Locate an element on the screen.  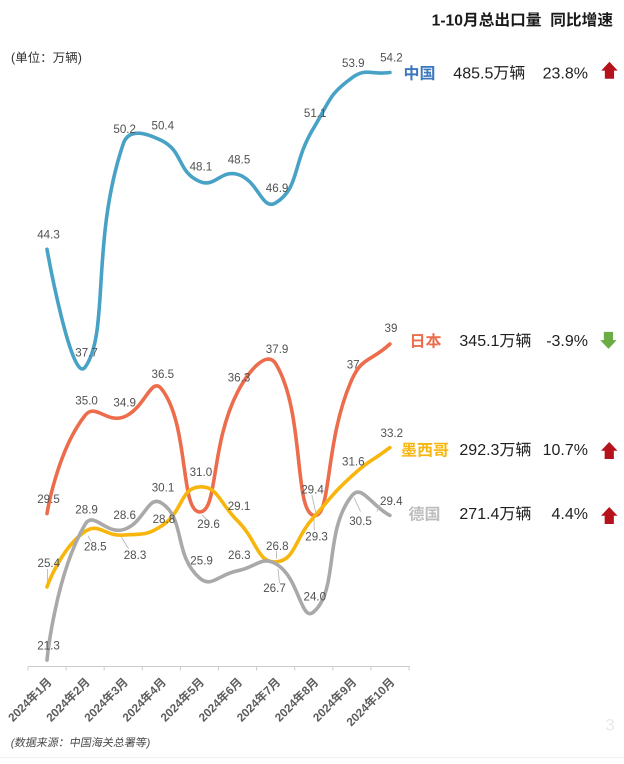
svg-text: 30.5 is located at coordinates (360, 521).